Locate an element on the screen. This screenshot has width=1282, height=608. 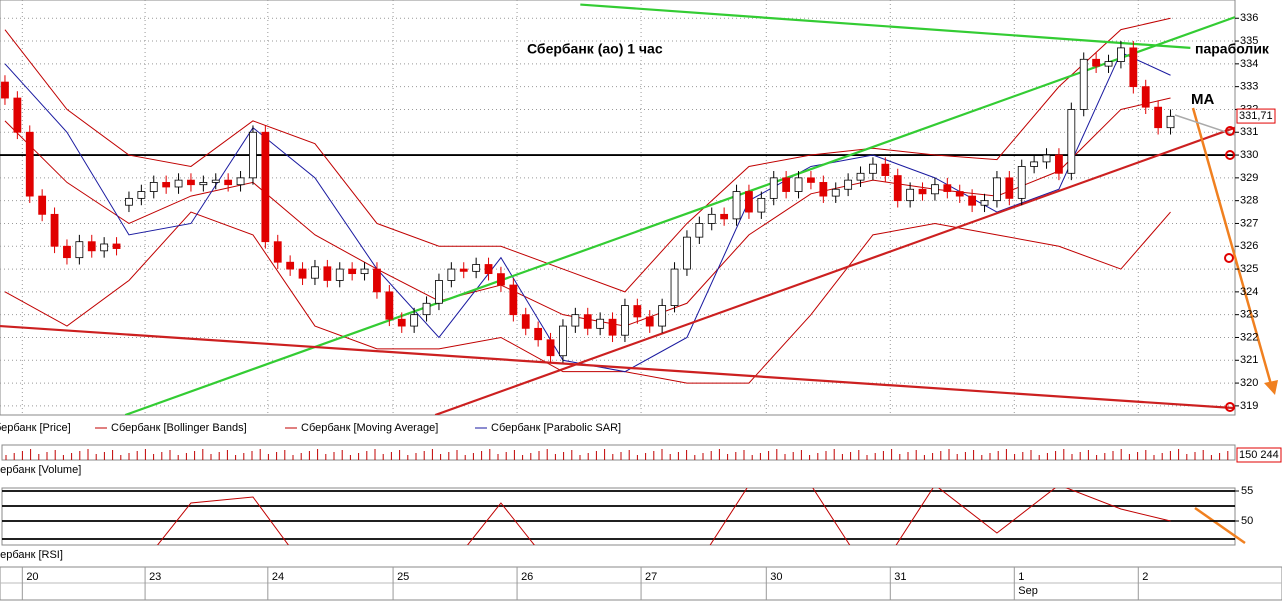
y-tick-label: 335 is located at coordinates (1249, 41).